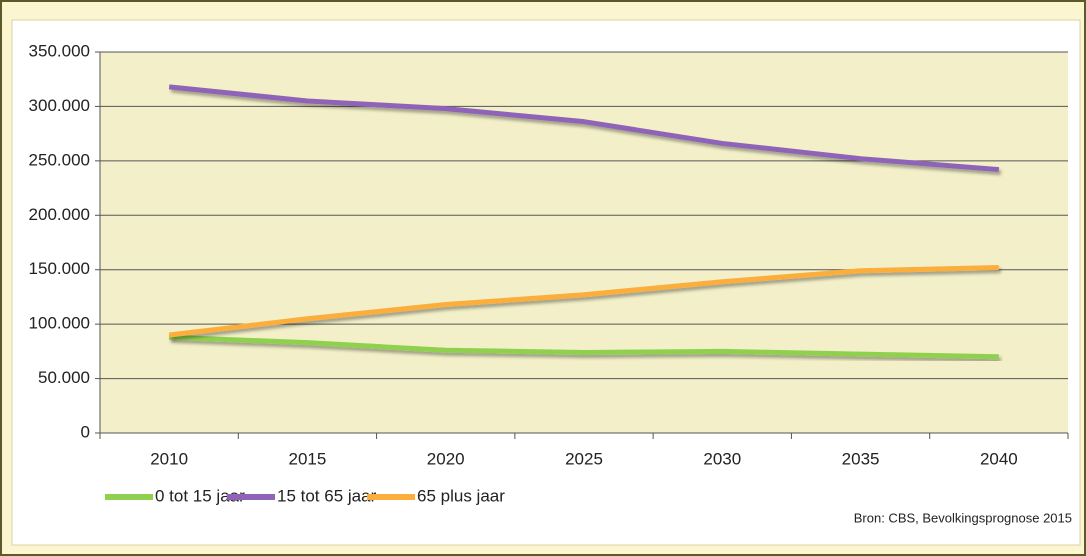  What do you see at coordinates (59, 268) in the screenshot?
I see `y-tick-label: 150.000` at bounding box center [59, 268].